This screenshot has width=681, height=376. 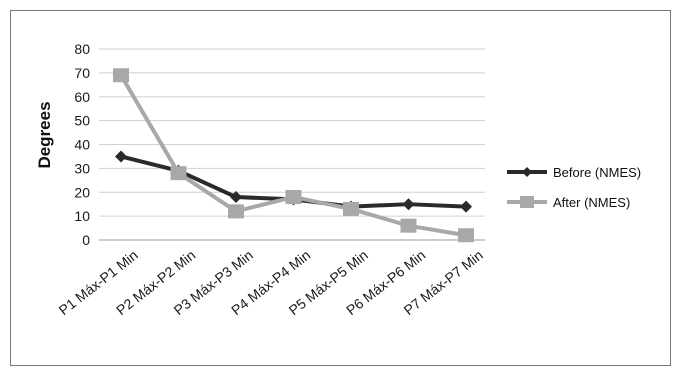 I want to click on y-tick-label: 60, so click(x=82, y=97).